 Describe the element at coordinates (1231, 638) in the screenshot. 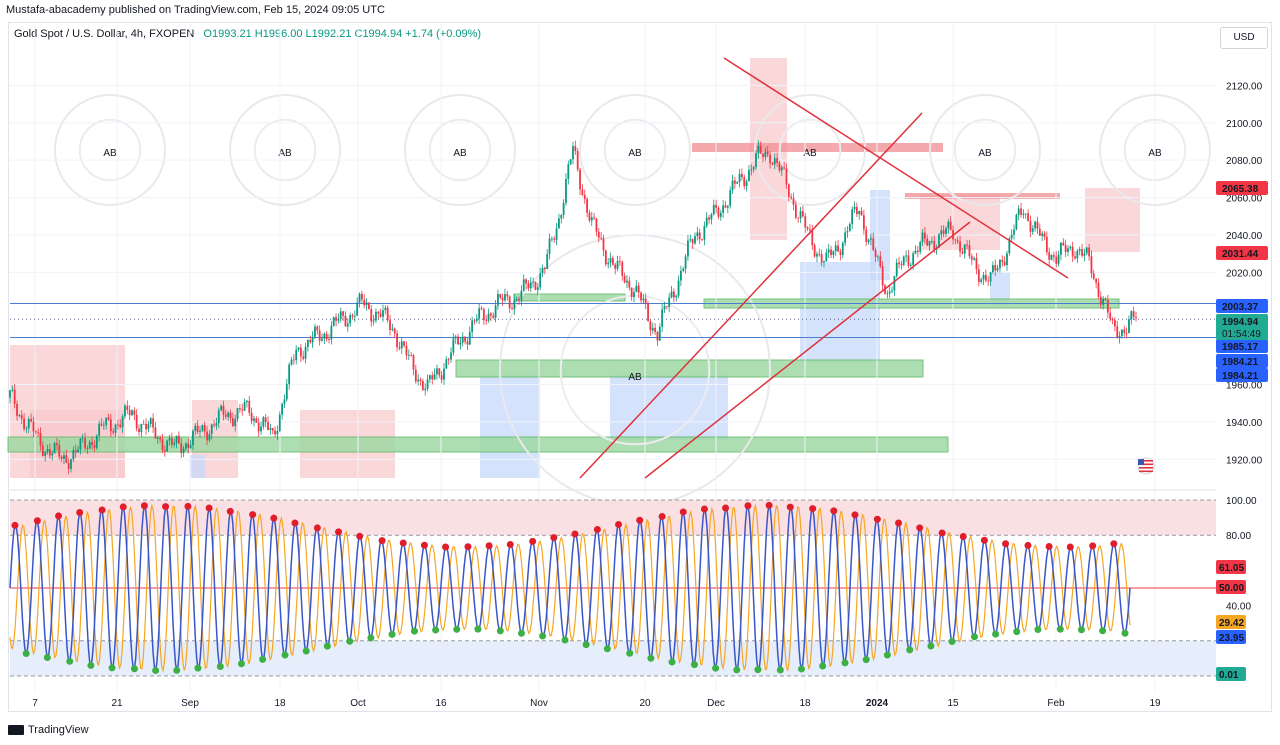

I see `stoch-value-text: 23.95` at that location.